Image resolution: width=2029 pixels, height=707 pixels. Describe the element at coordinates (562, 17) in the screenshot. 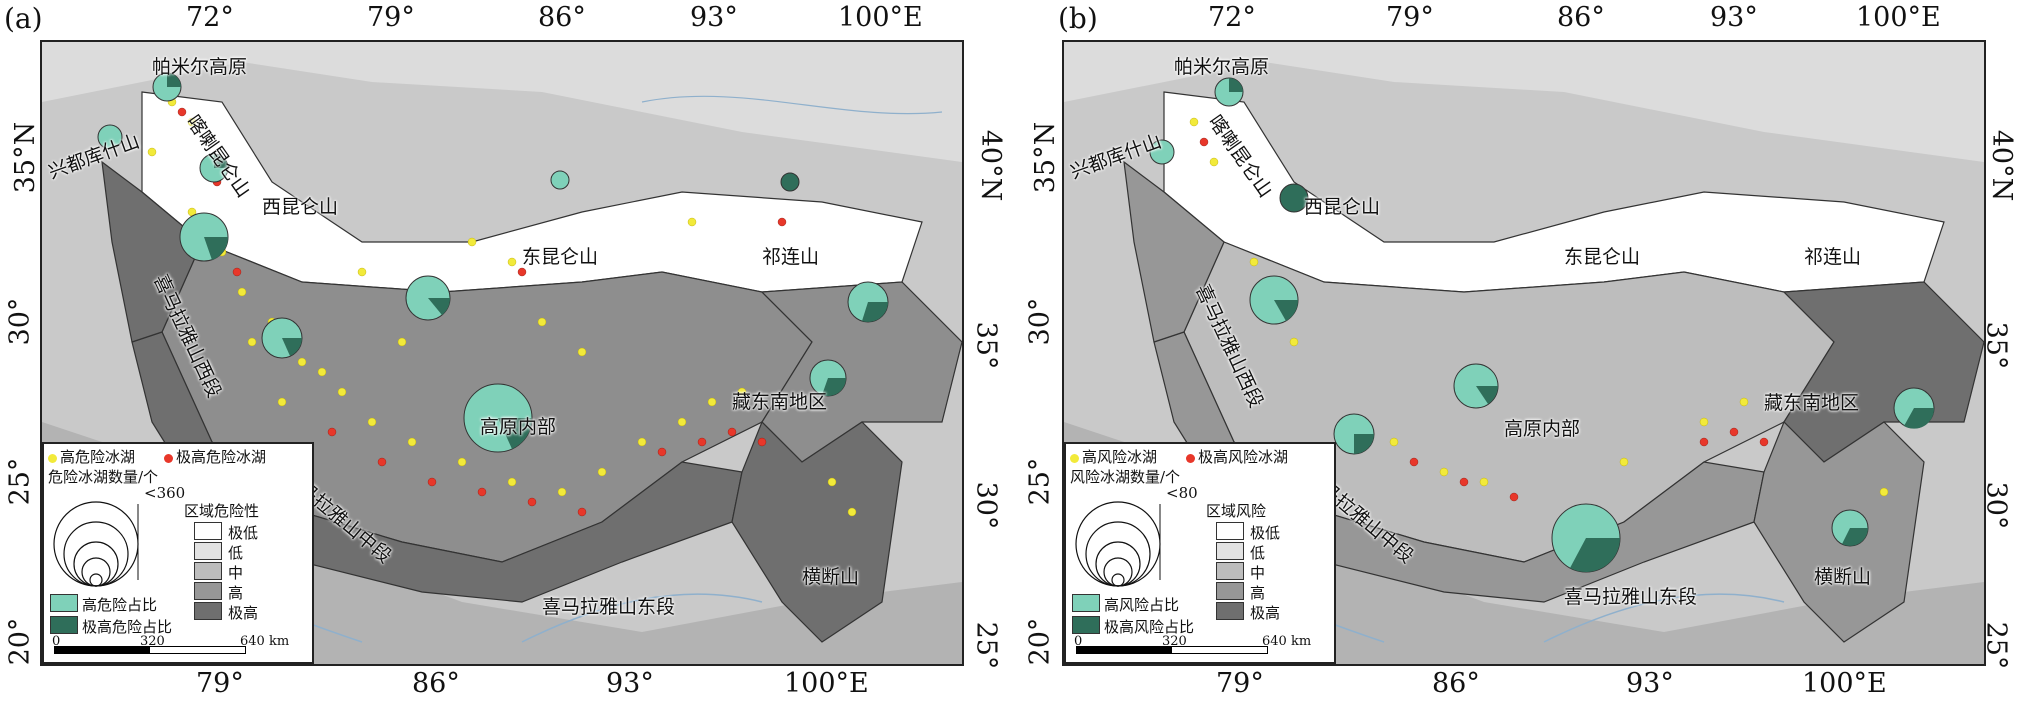

I see `top-lon-tick: 86°` at that location.